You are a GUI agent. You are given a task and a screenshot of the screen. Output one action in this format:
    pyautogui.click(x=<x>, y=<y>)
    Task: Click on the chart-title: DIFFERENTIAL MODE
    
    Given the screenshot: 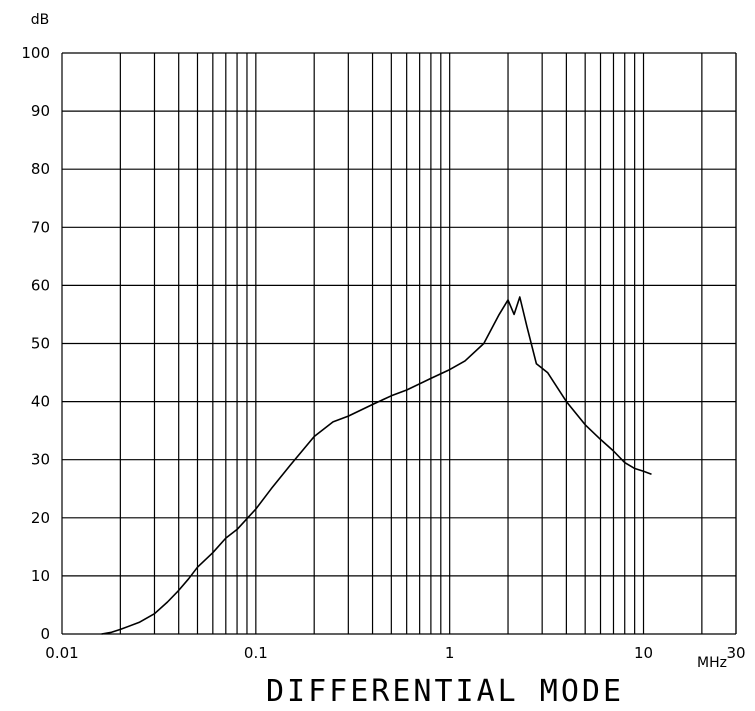 What is the action you would take?
    pyautogui.click(x=445, y=691)
    